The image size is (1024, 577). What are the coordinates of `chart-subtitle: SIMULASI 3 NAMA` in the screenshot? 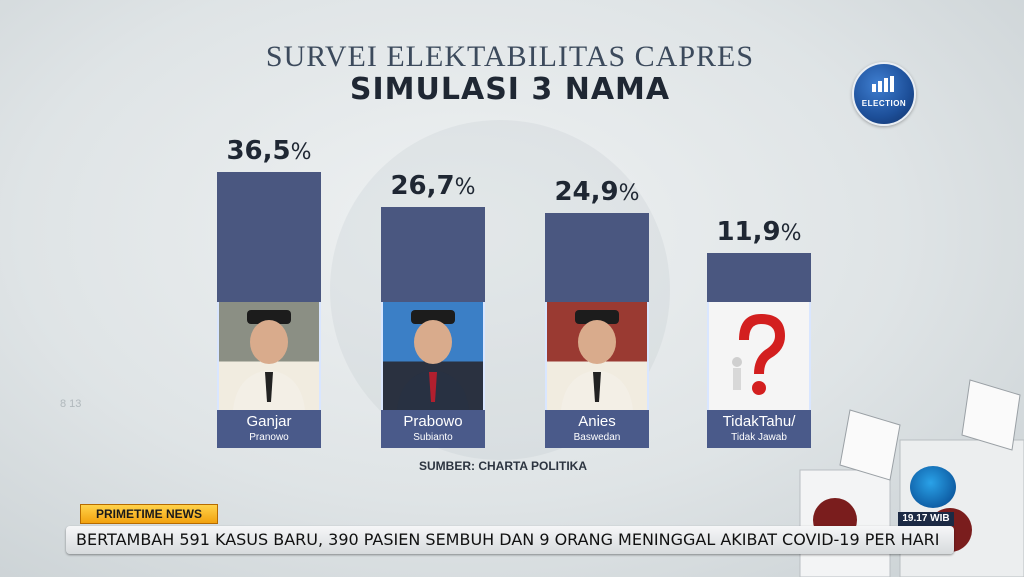 It's located at (510, 89).